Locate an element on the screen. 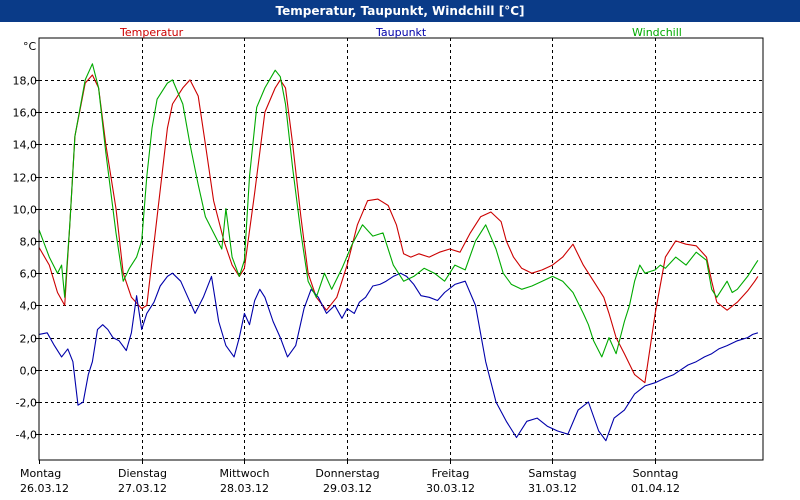 This screenshot has height=500, width=800. x-tick-date-label: 01.04.12 is located at coordinates (655, 488).